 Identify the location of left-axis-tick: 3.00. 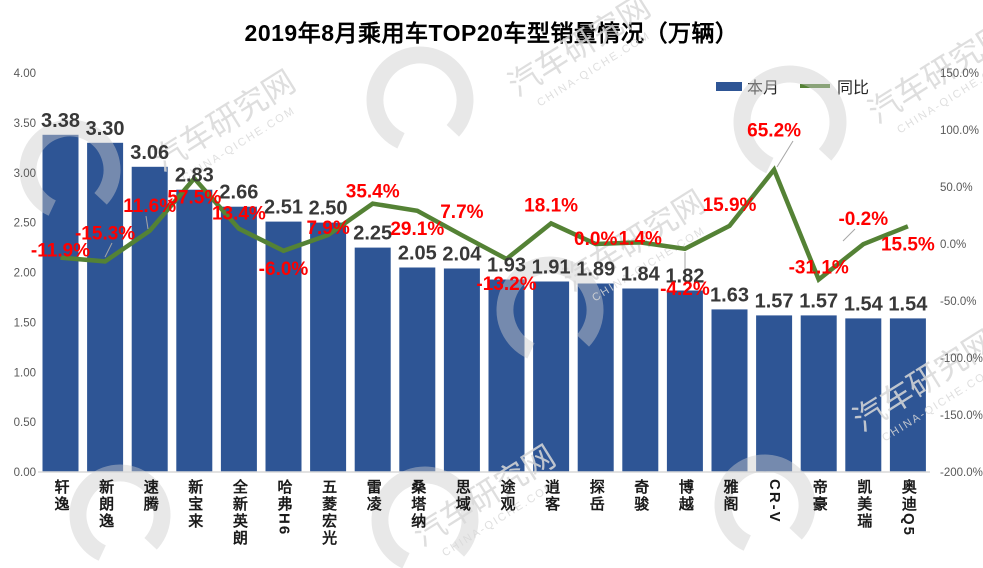
(25, 174).